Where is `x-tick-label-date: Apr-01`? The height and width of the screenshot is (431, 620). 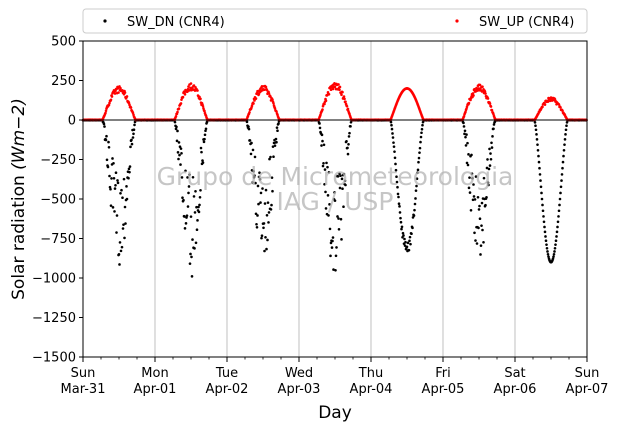
x-tick-label-date: Apr-01 is located at coordinates (155, 389).